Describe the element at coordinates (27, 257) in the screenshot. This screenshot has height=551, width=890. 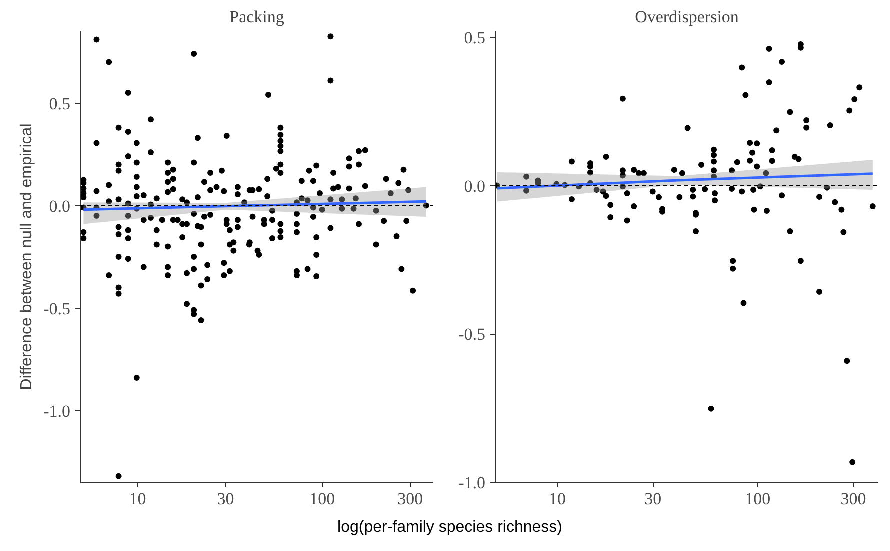
I see `y-axis-title: Difference between null and empirical` at that location.